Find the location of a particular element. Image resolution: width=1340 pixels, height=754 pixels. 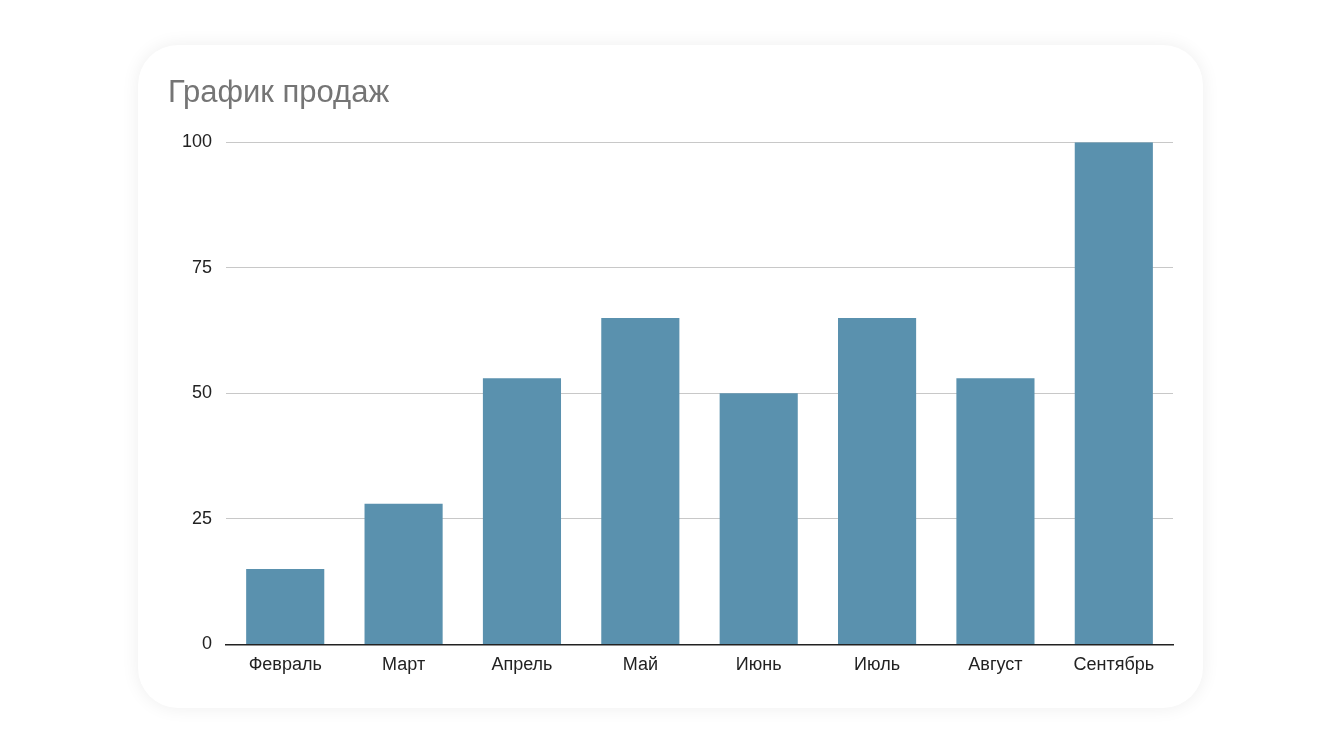

y-tick-label: 75 is located at coordinates (202, 266).